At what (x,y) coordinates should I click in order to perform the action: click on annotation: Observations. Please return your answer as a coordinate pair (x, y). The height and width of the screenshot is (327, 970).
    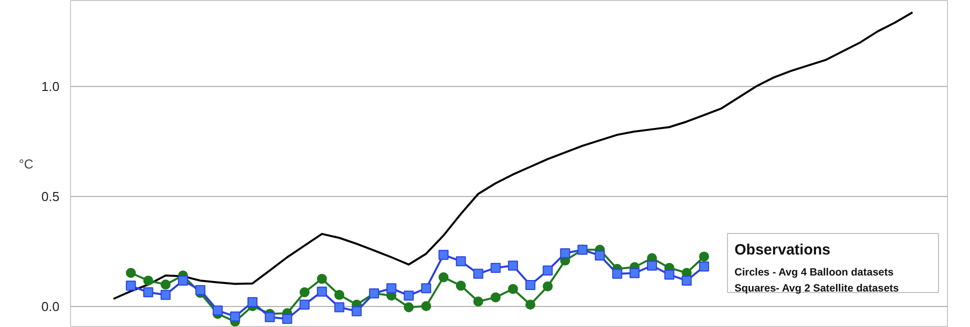
    Looking at the image, I should click on (782, 250).